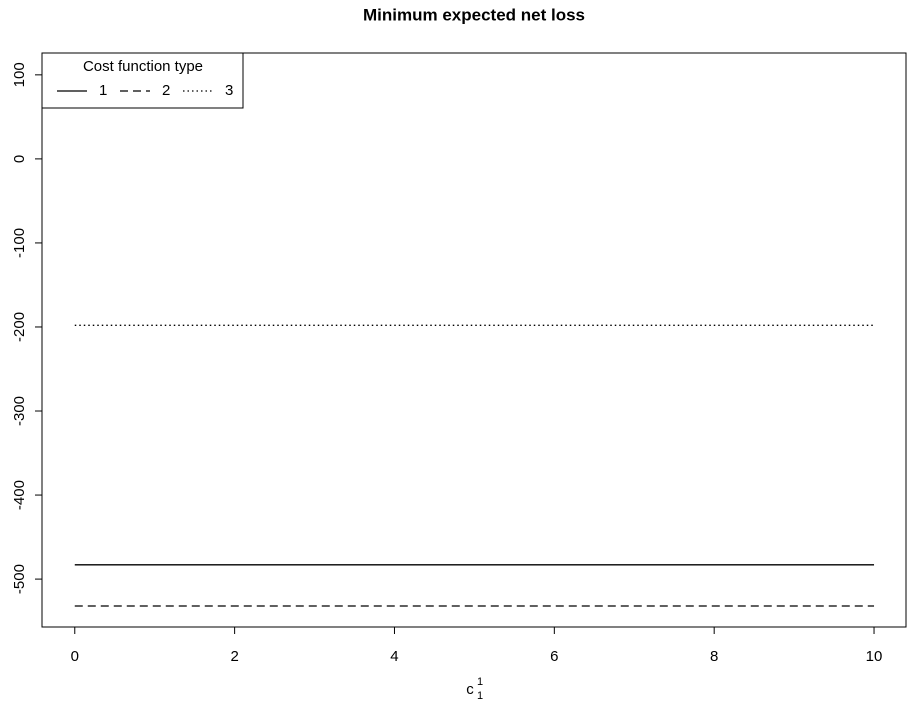  Describe the element at coordinates (142, 80) in the screenshot. I see `legend-box` at that location.